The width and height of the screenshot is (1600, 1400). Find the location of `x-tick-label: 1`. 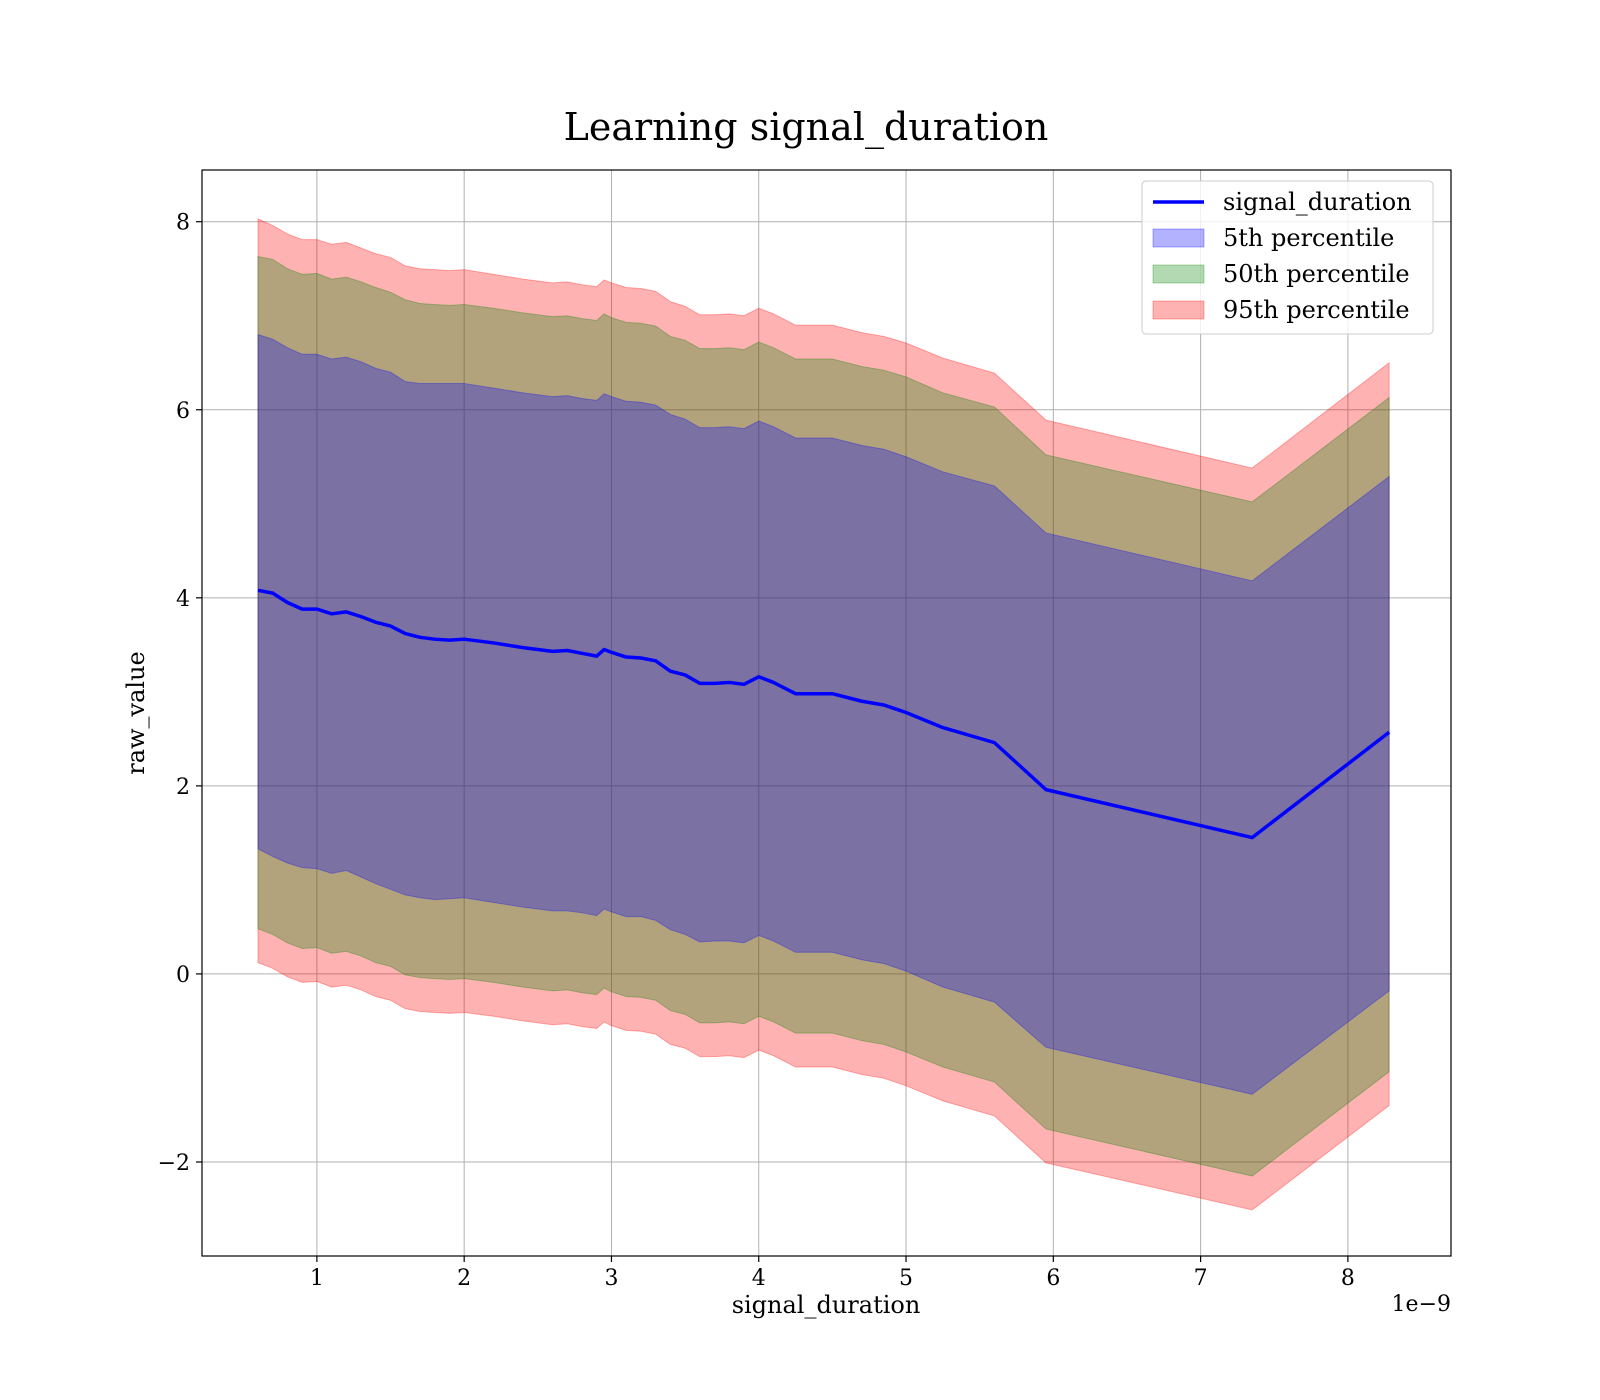

x-tick-label: 1 is located at coordinates (317, 1278).